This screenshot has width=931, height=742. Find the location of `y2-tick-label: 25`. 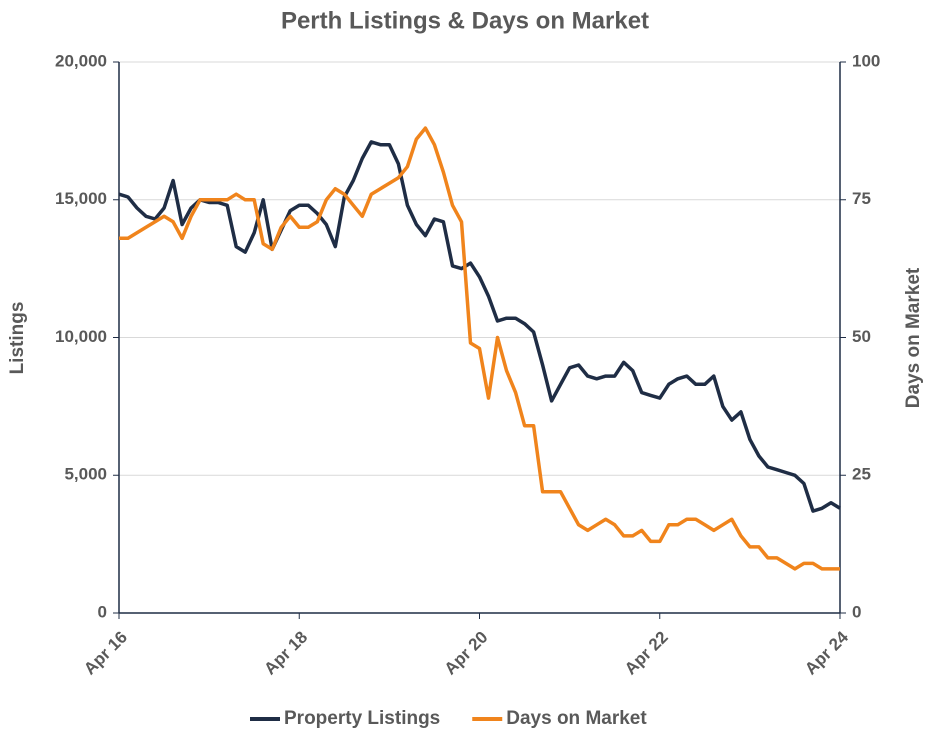

y2-tick-label: 25 is located at coordinates (861, 474).